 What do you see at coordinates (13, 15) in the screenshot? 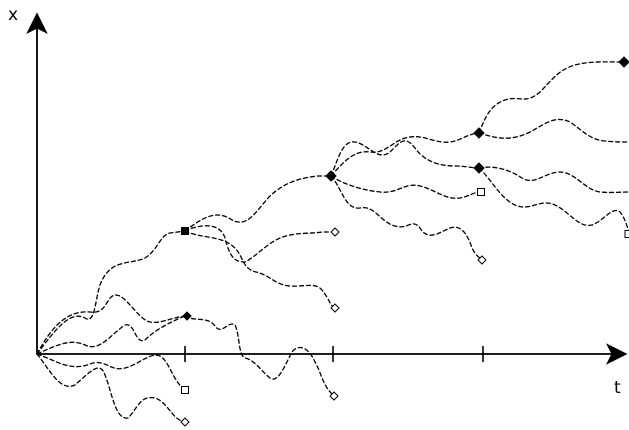
I see `y-axis-label: x` at bounding box center [13, 15].